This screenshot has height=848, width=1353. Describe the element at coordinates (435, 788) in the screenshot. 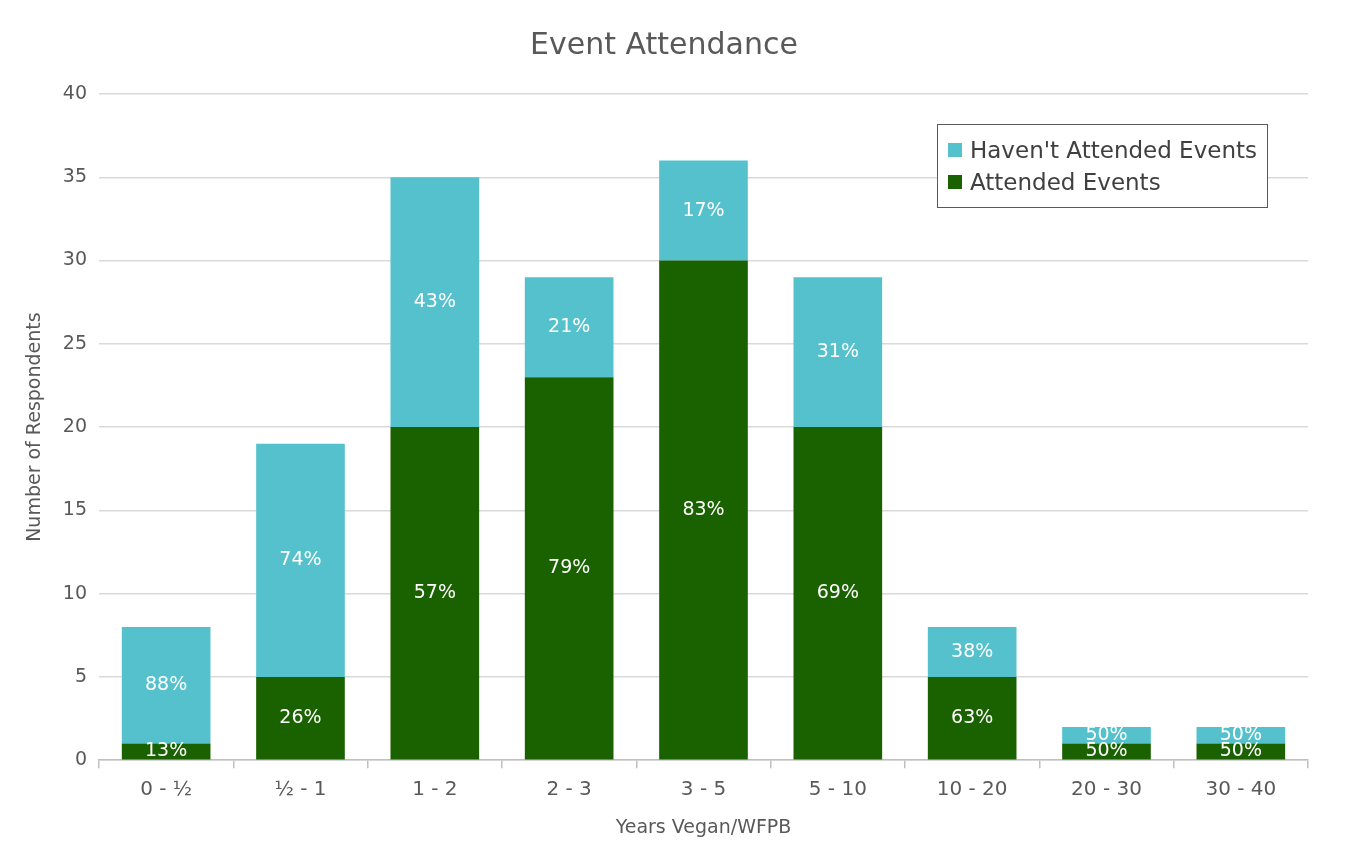

I see `x-tick-label: 1 - 2` at that location.